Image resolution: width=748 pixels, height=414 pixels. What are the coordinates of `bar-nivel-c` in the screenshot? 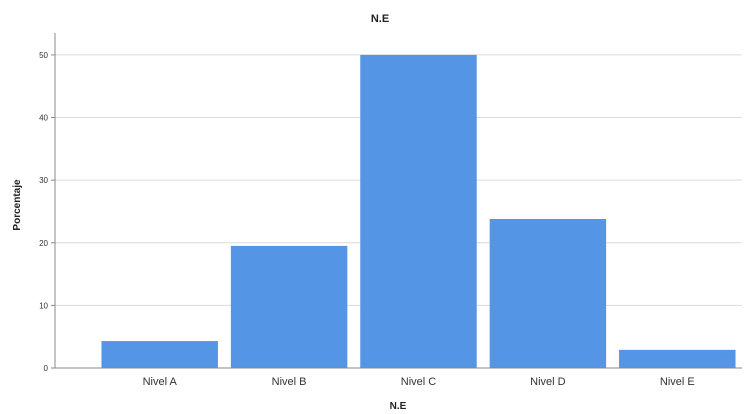 It's located at (418, 211).